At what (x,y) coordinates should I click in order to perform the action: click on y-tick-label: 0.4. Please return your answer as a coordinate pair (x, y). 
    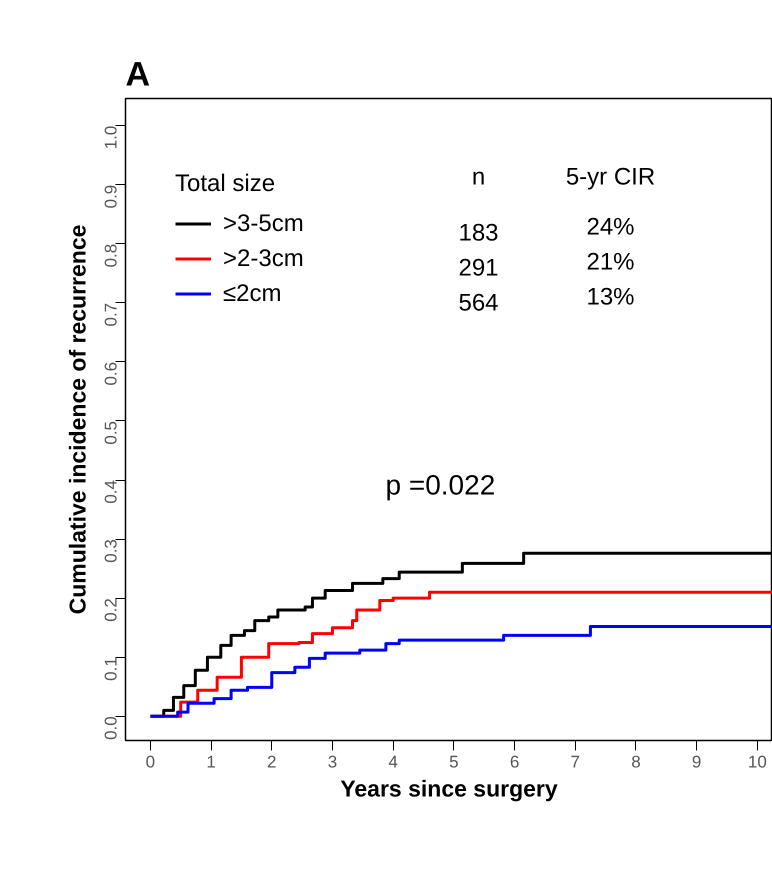
    Looking at the image, I should click on (111, 492).